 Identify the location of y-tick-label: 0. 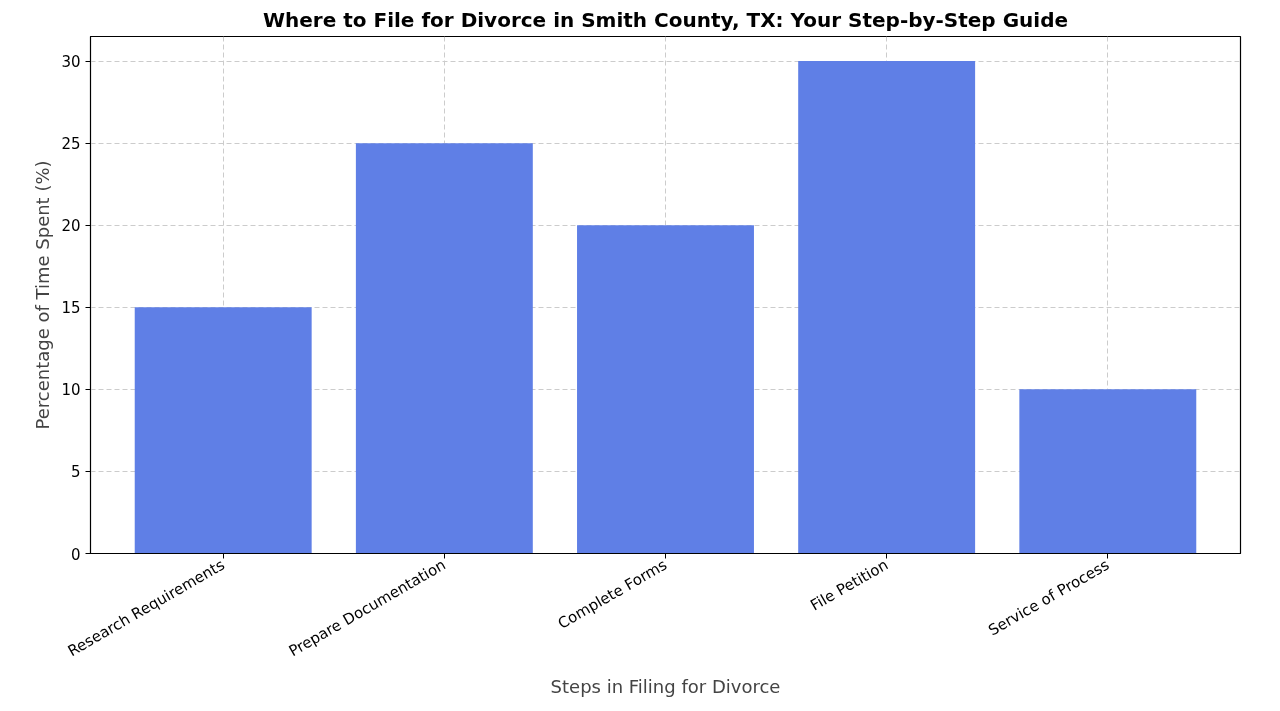
(75, 554).